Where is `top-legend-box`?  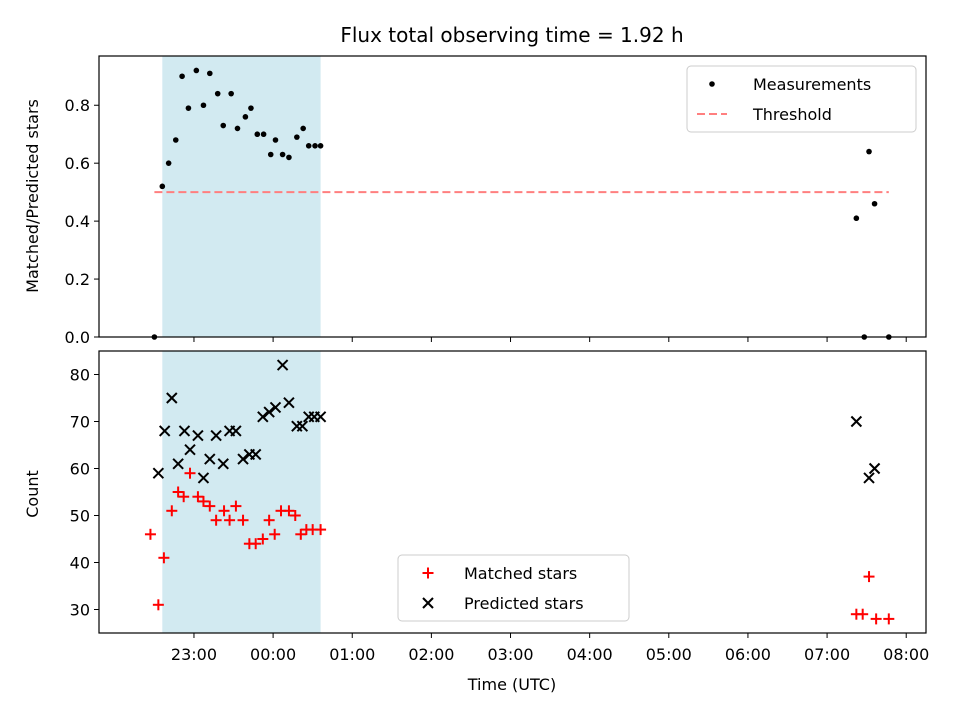
top-legend-box is located at coordinates (801, 99).